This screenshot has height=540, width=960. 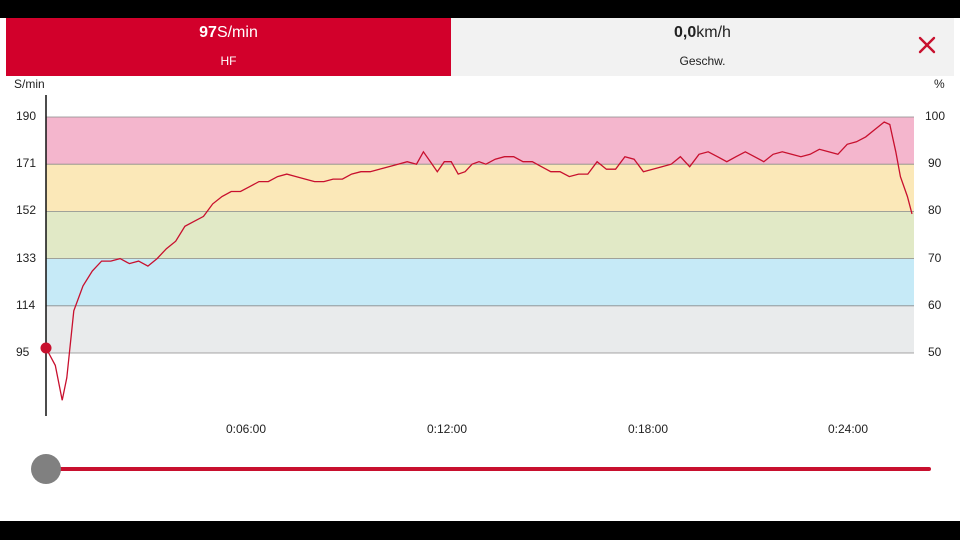 What do you see at coordinates (848, 429) in the screenshot?
I see `x-tick: 0:24:00` at bounding box center [848, 429].